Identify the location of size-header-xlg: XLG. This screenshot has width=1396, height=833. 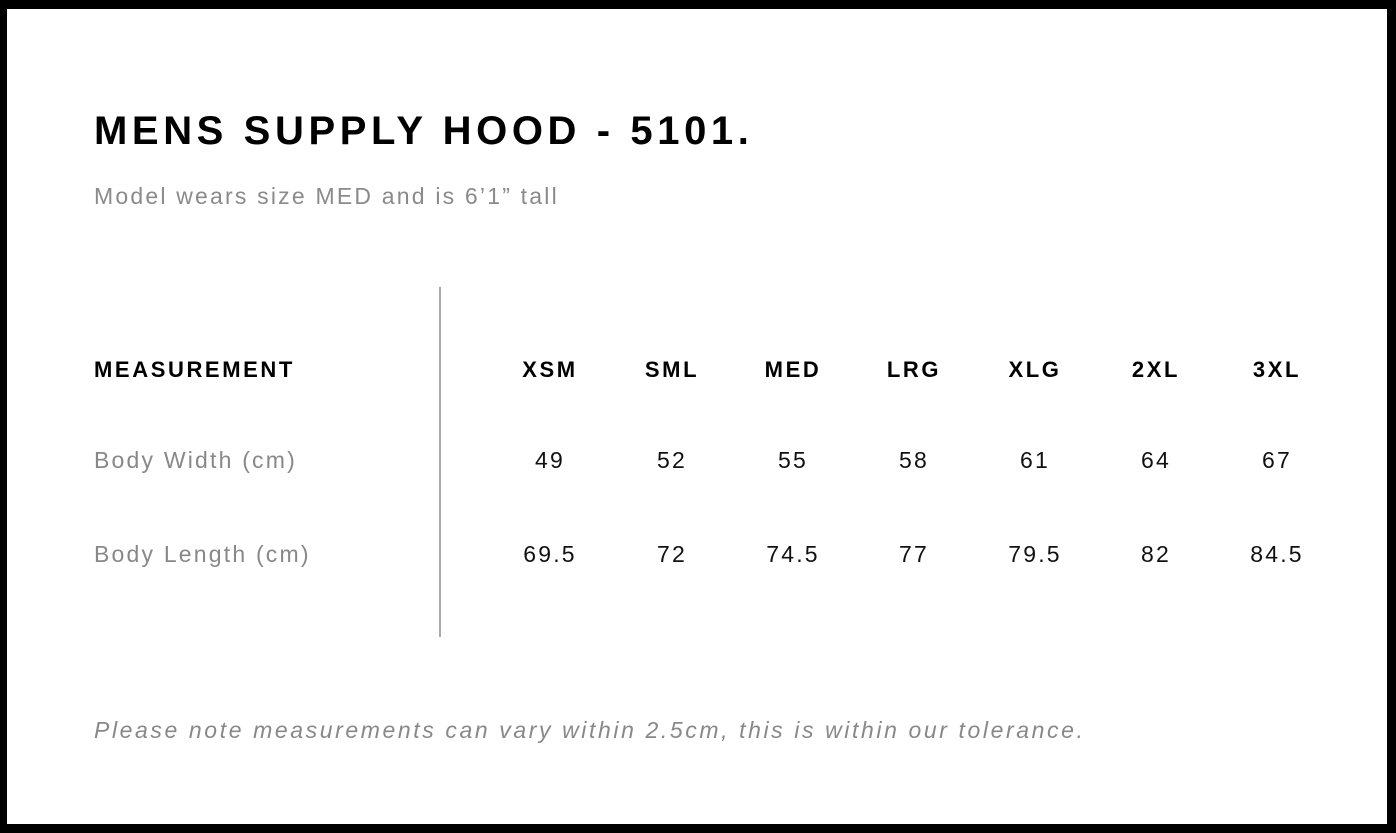
(1035, 369).